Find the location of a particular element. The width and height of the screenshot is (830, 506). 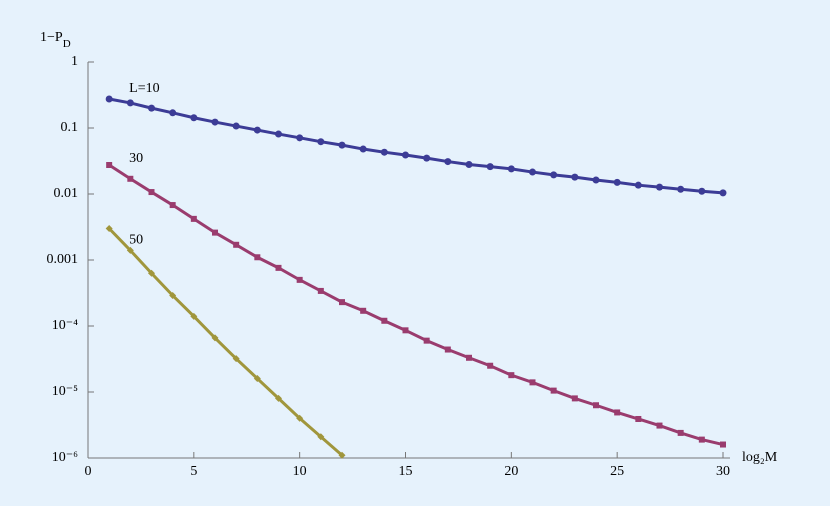

series-label: 50 is located at coordinates (136, 240).